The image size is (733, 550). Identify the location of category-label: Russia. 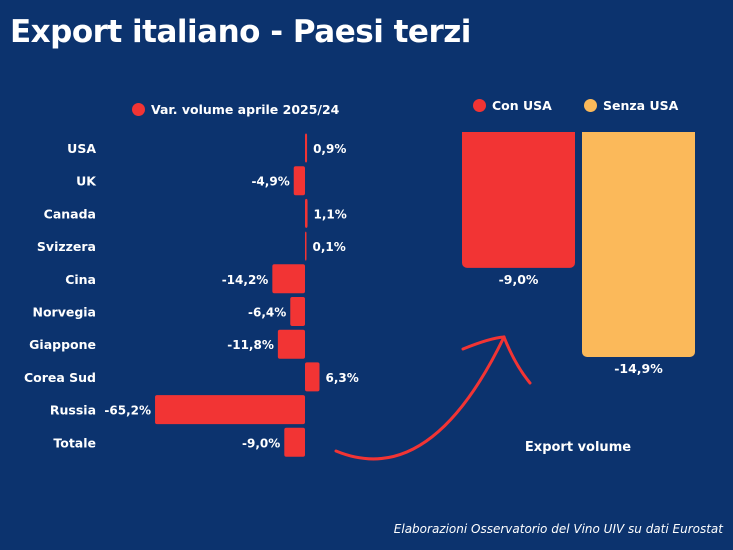
(73, 410).